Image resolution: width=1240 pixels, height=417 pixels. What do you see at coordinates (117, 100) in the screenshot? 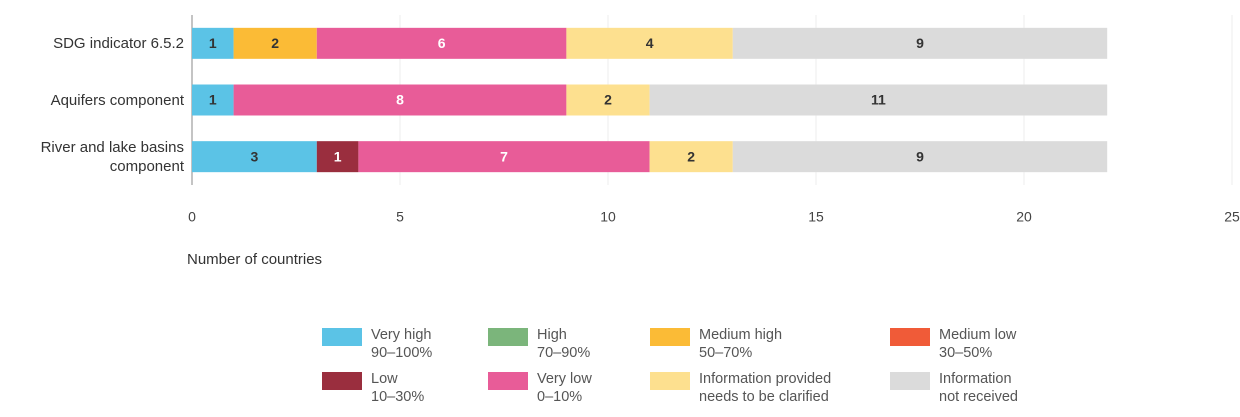
I see `y-tick-label: Aquifers component` at bounding box center [117, 100].